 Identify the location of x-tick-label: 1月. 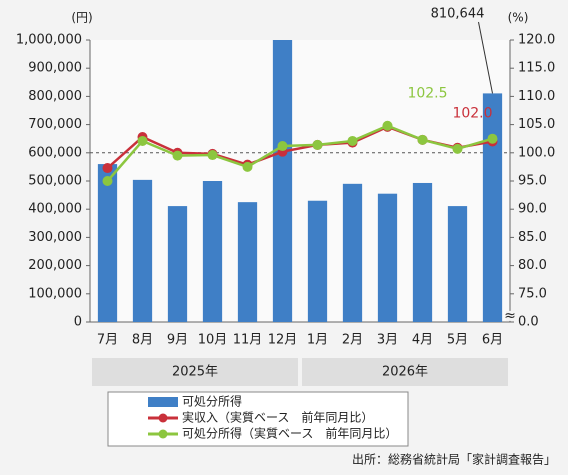
(317, 340).